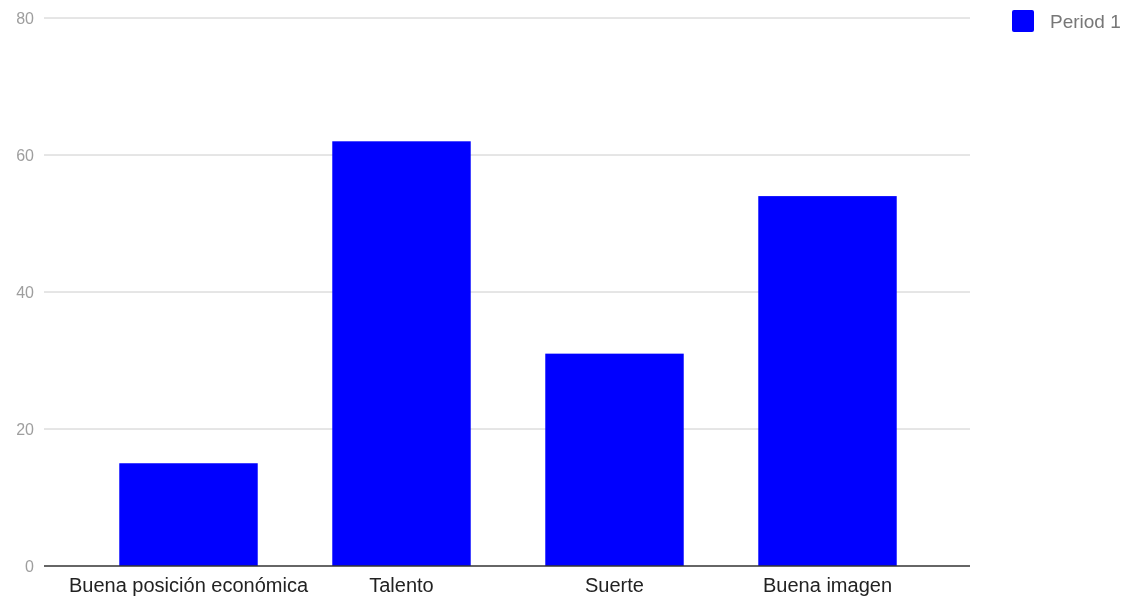 This screenshot has height=608, width=1138. What do you see at coordinates (25, 155) in the screenshot?
I see `y-tick-label: 60` at bounding box center [25, 155].